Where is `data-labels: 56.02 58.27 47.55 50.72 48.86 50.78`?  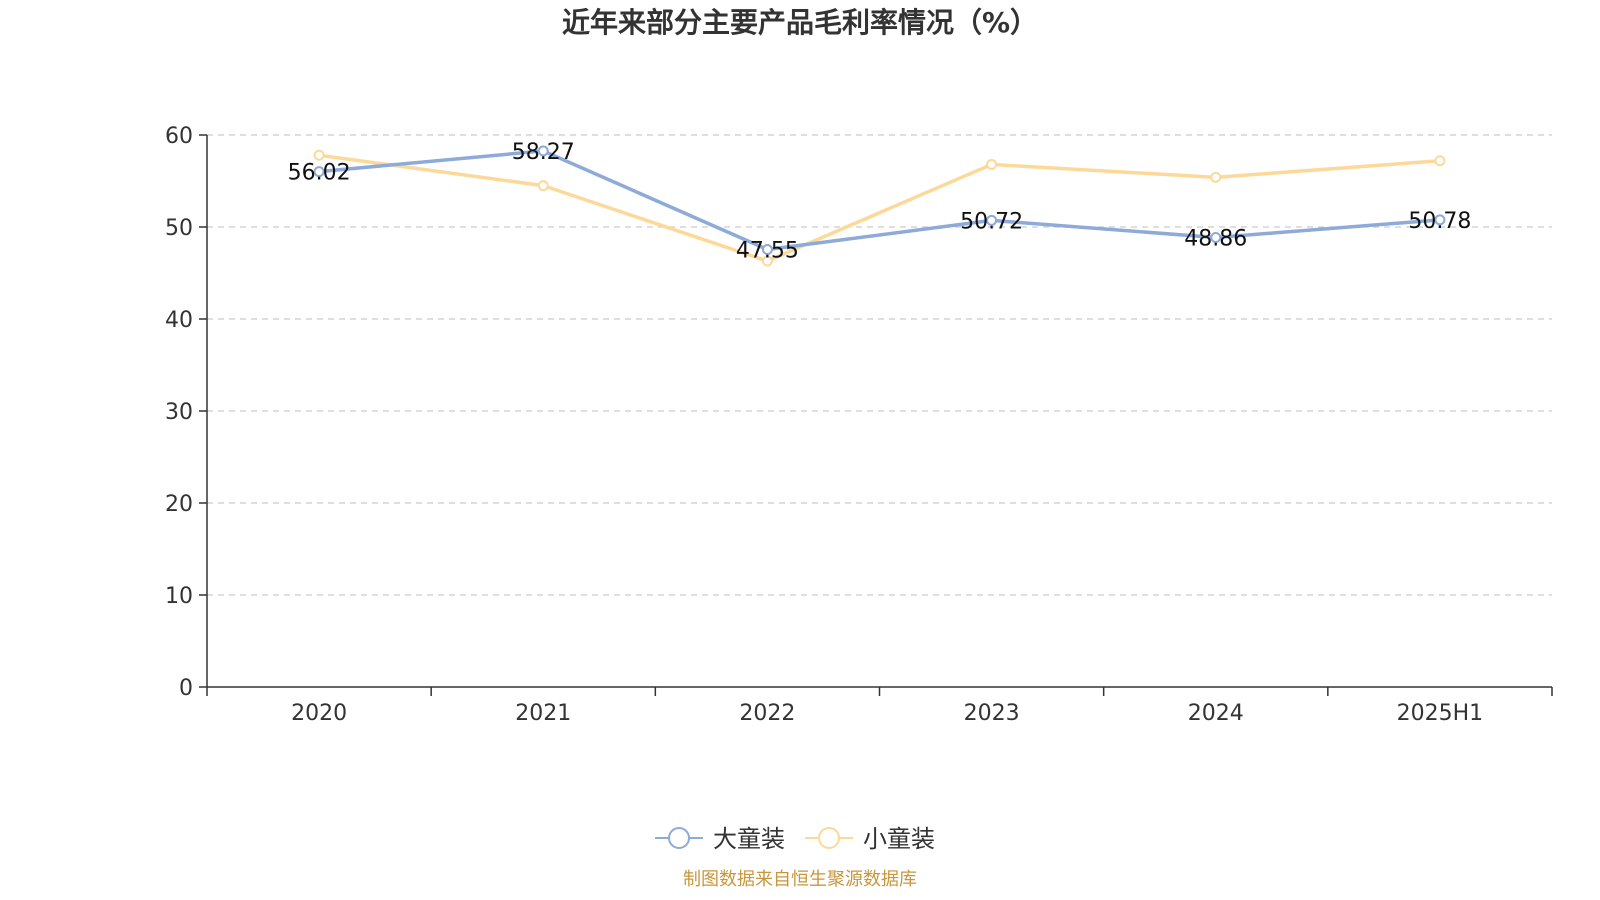
data-labels: 56.02 58.27 47.55 50.72 48.86 50.78 is located at coordinates (880, 202).